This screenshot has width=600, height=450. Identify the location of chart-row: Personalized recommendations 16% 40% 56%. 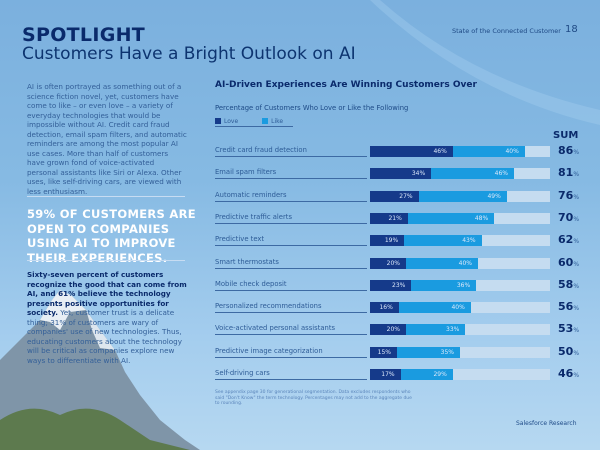
(405, 308).